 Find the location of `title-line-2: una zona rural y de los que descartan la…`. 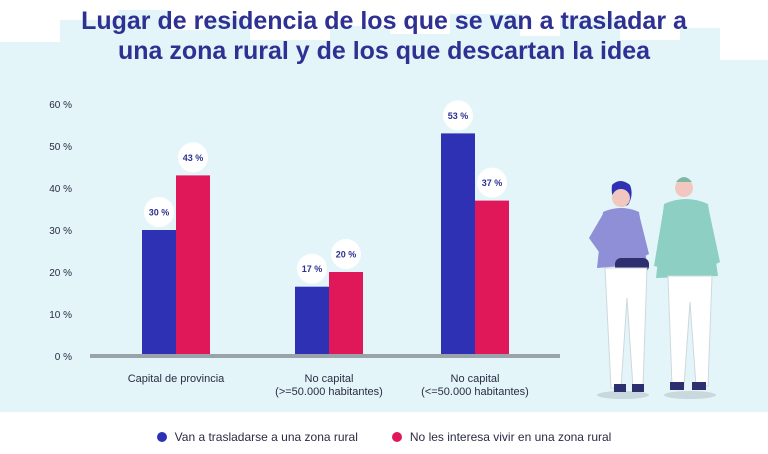

title-line-2: una zona rural y de los que descartan la… is located at coordinates (384, 51).